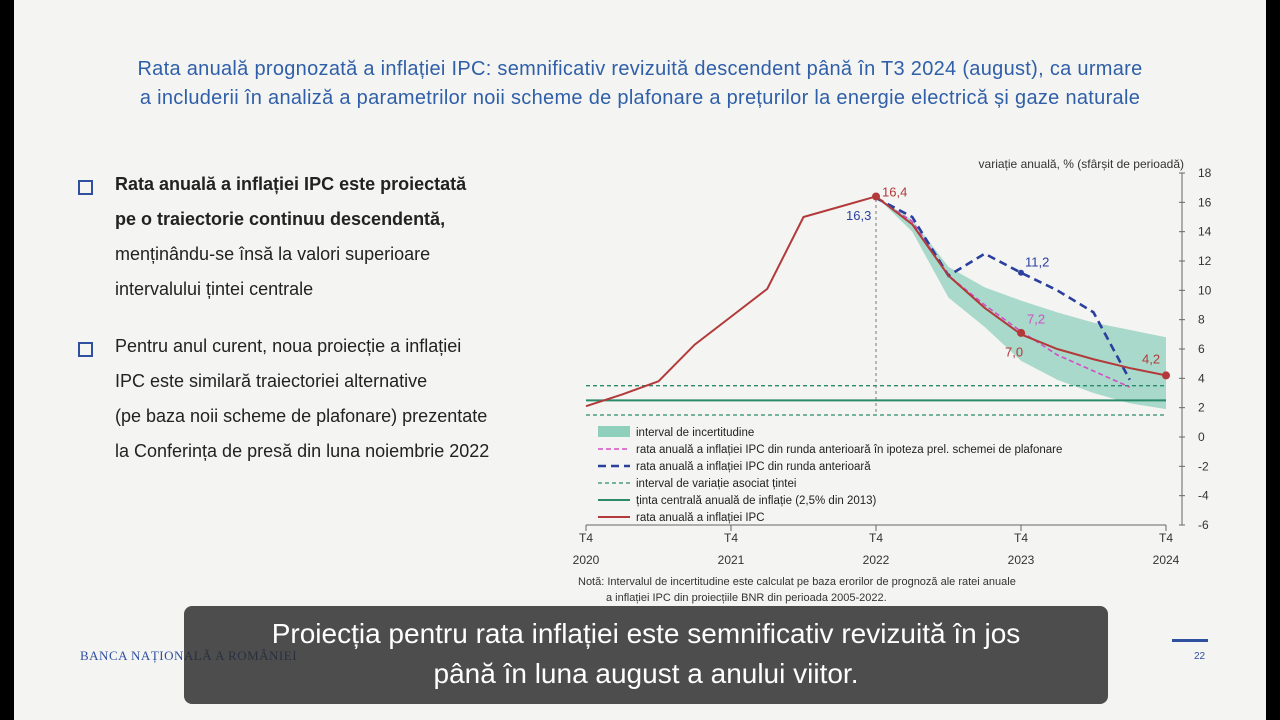 The width and height of the screenshot is (1280, 720). What do you see at coordinates (1205, 290) in the screenshot?
I see `y-tick-label: 10` at bounding box center [1205, 290].